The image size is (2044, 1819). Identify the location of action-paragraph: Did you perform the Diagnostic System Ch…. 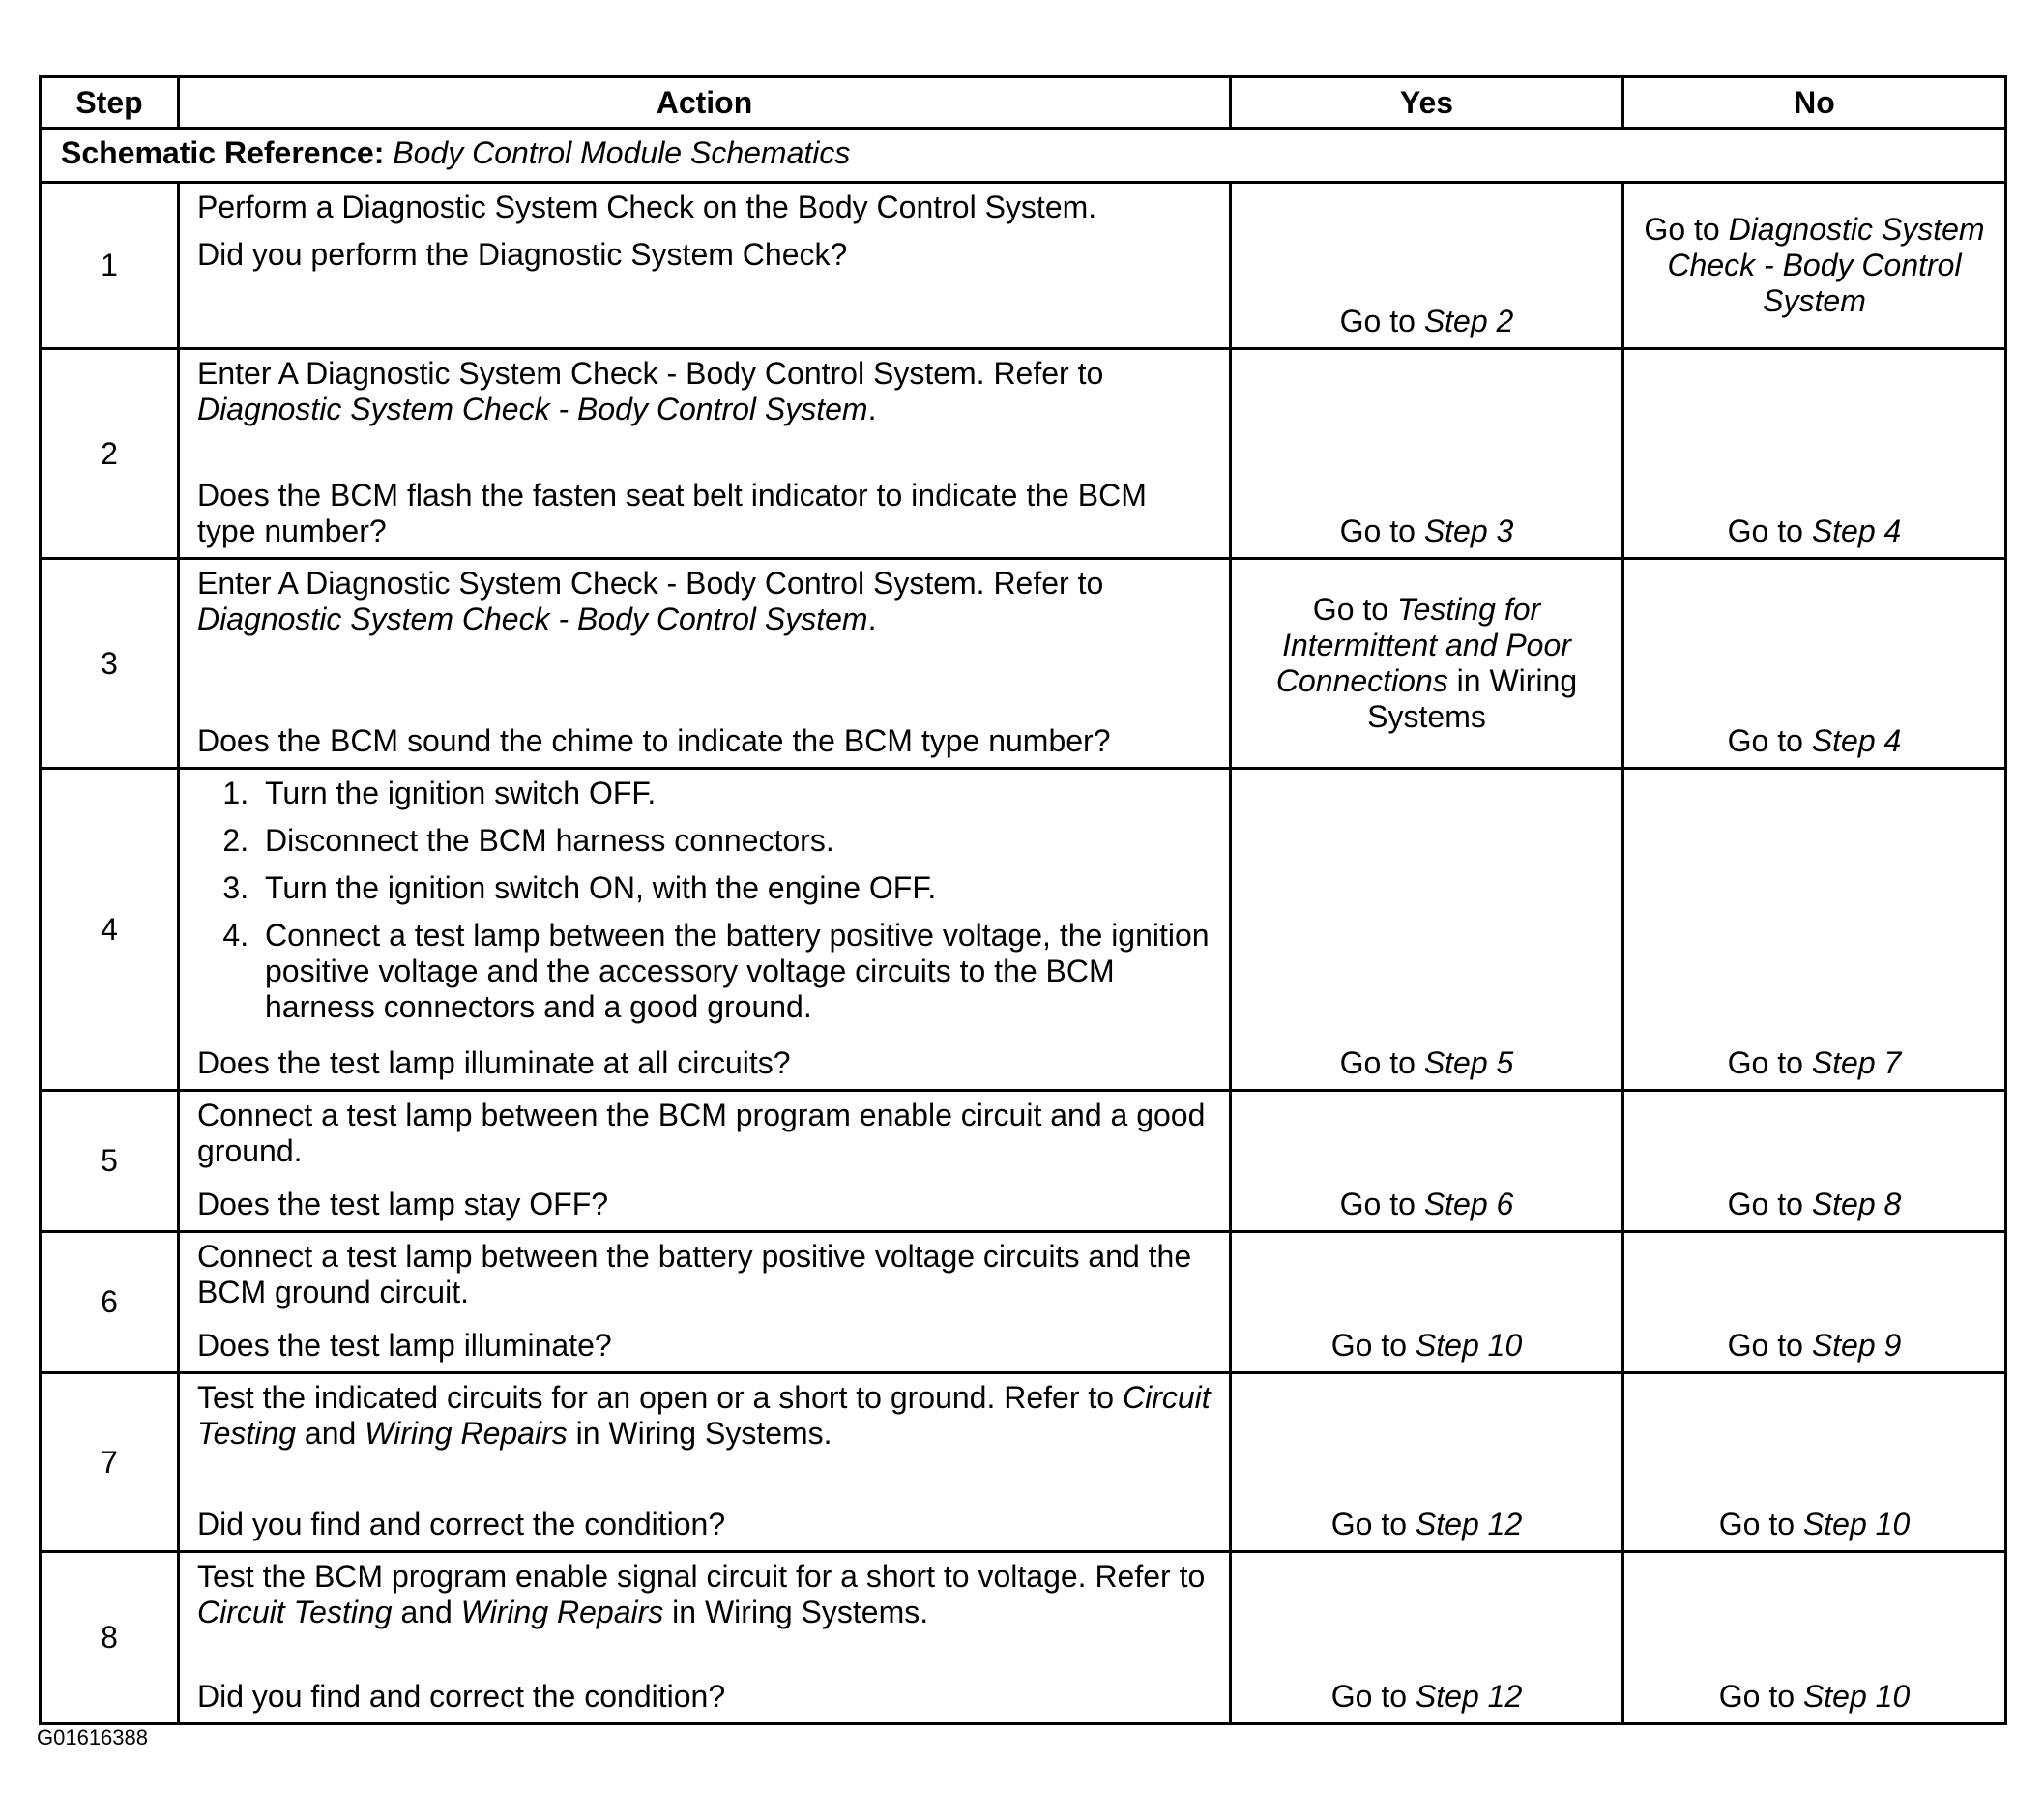
(704, 255).